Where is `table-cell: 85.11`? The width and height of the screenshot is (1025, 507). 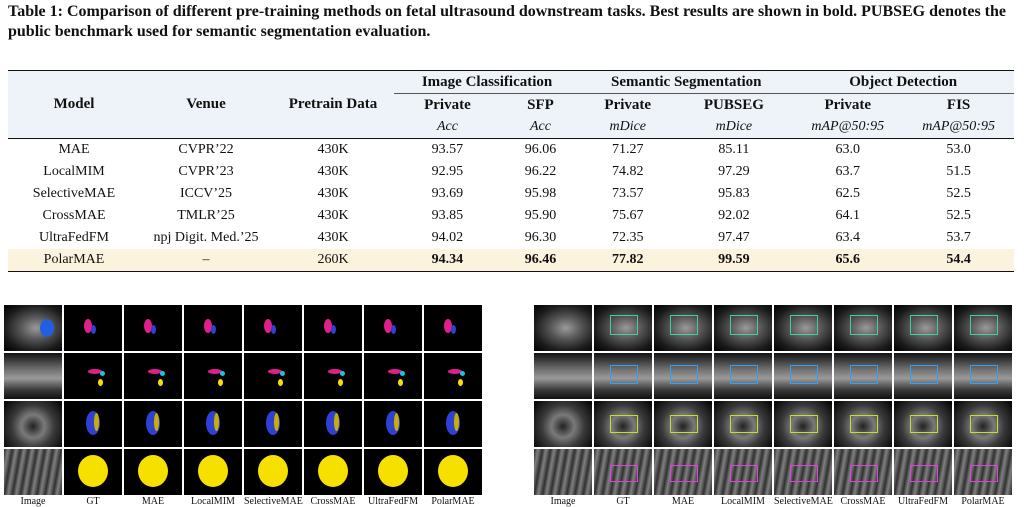
table-cell: 85.11 is located at coordinates (733, 150).